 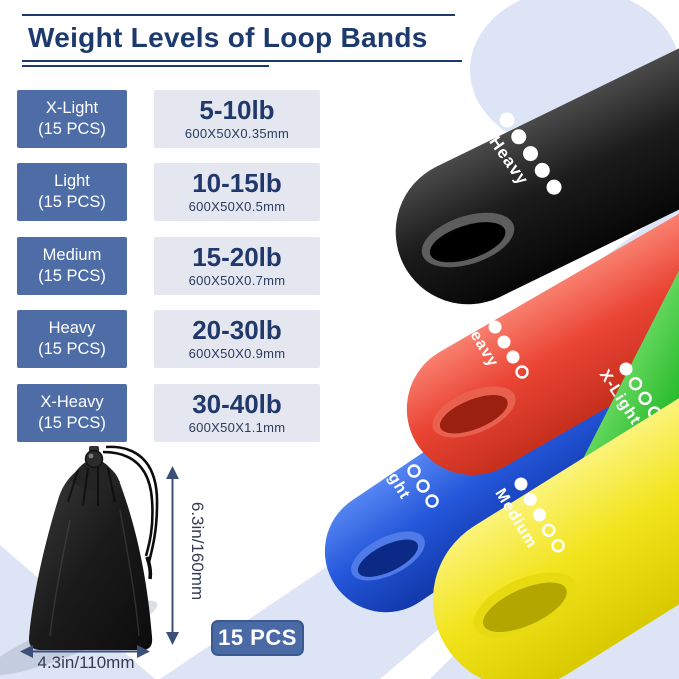 I want to click on bag-sheen, so click(x=94, y=573).